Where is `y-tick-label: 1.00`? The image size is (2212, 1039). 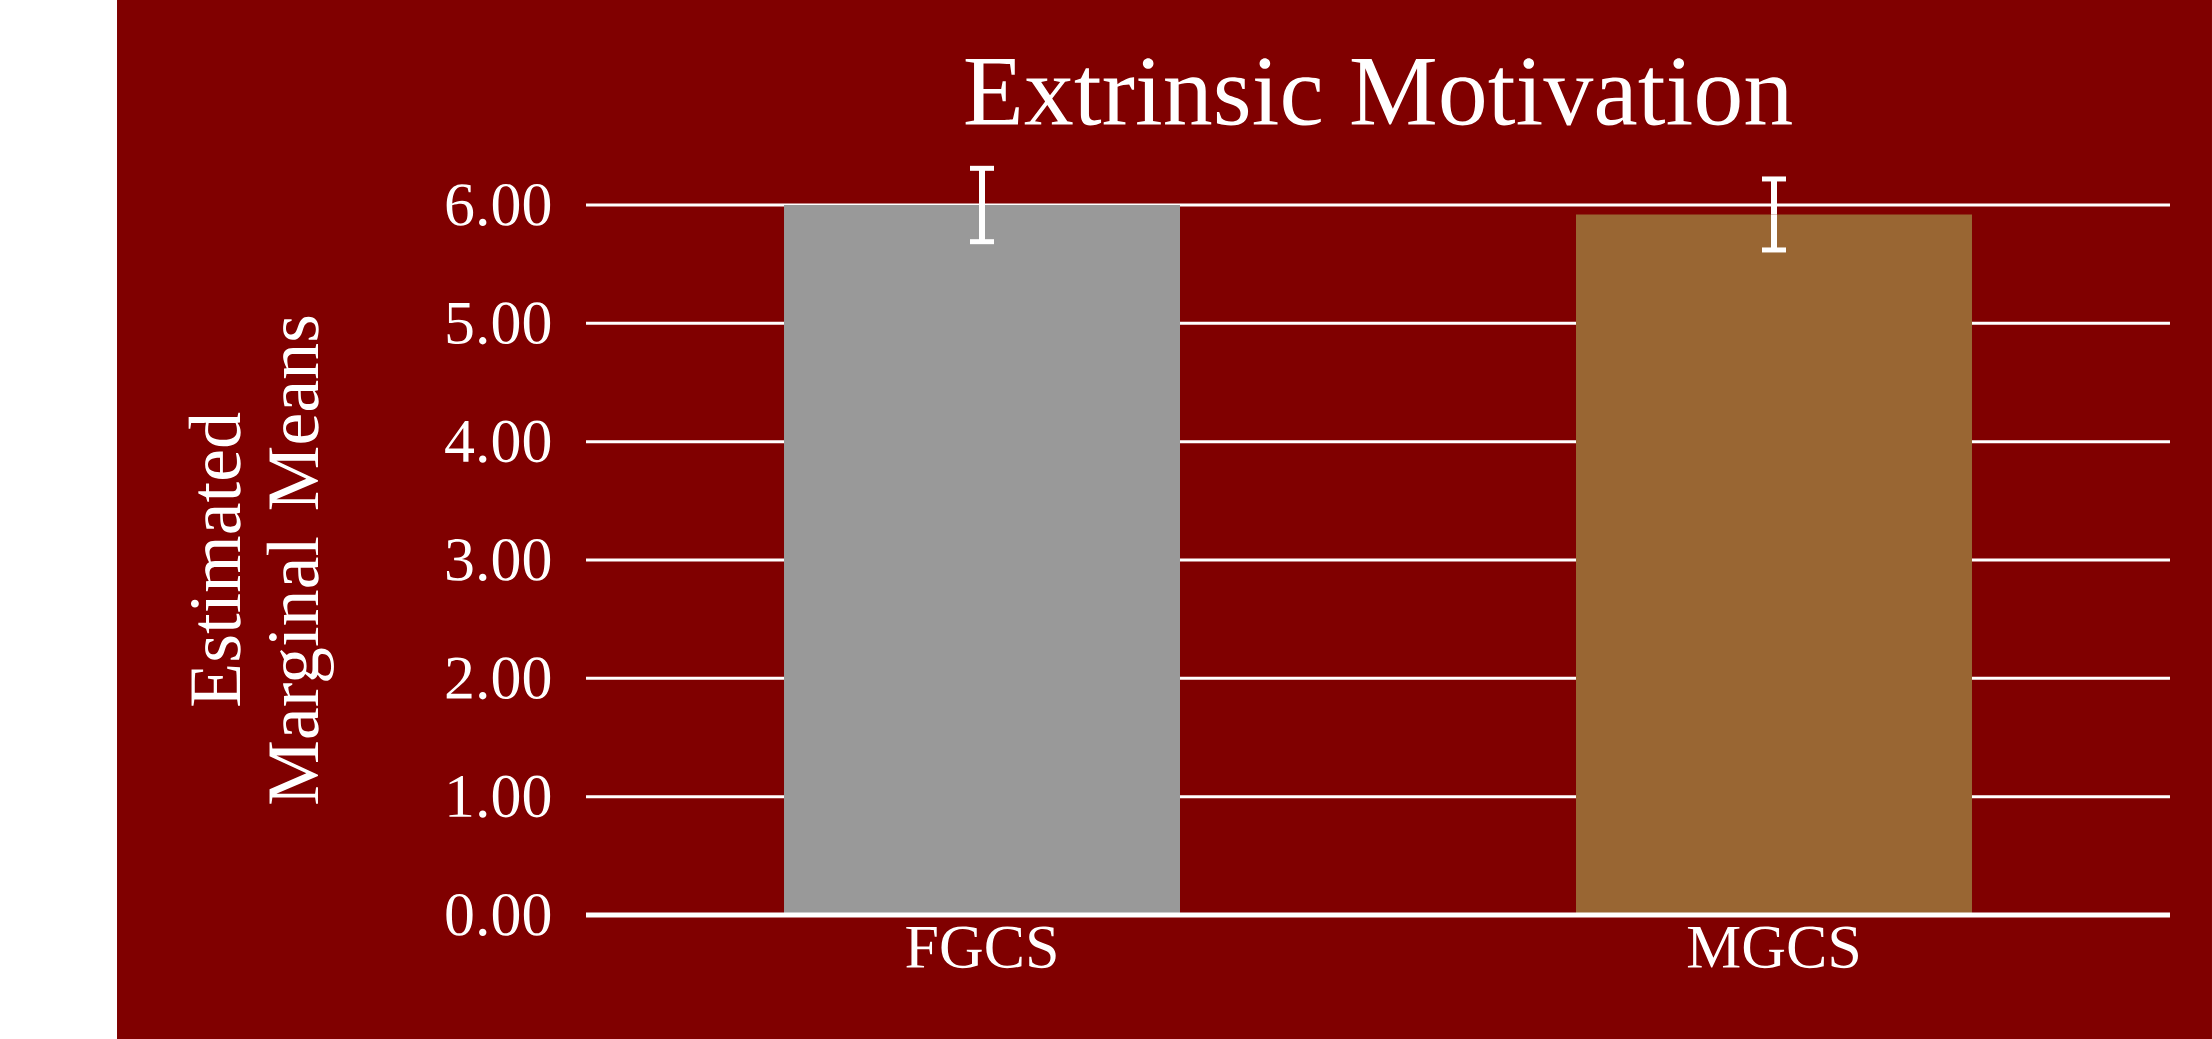
y-tick-label: 1.00 is located at coordinates (500, 796).